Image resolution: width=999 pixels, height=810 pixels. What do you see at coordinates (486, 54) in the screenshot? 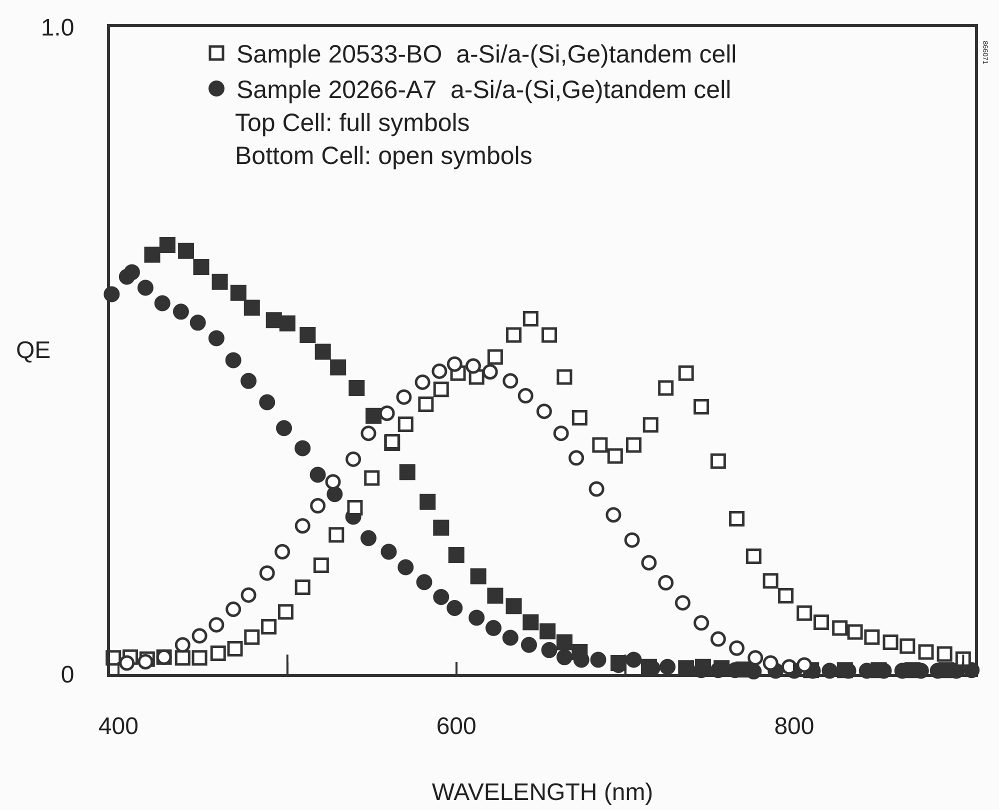
I see `legend-label: Sample 20533-BO a-Si/a-(Si,Ge)tandem cell` at bounding box center [486, 54].